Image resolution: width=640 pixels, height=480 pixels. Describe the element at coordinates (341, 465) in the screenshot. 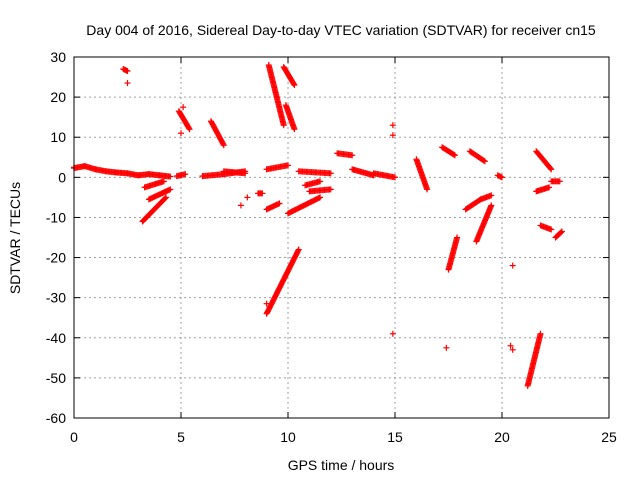

I see `x-axis-label: GPS time / hours` at that location.